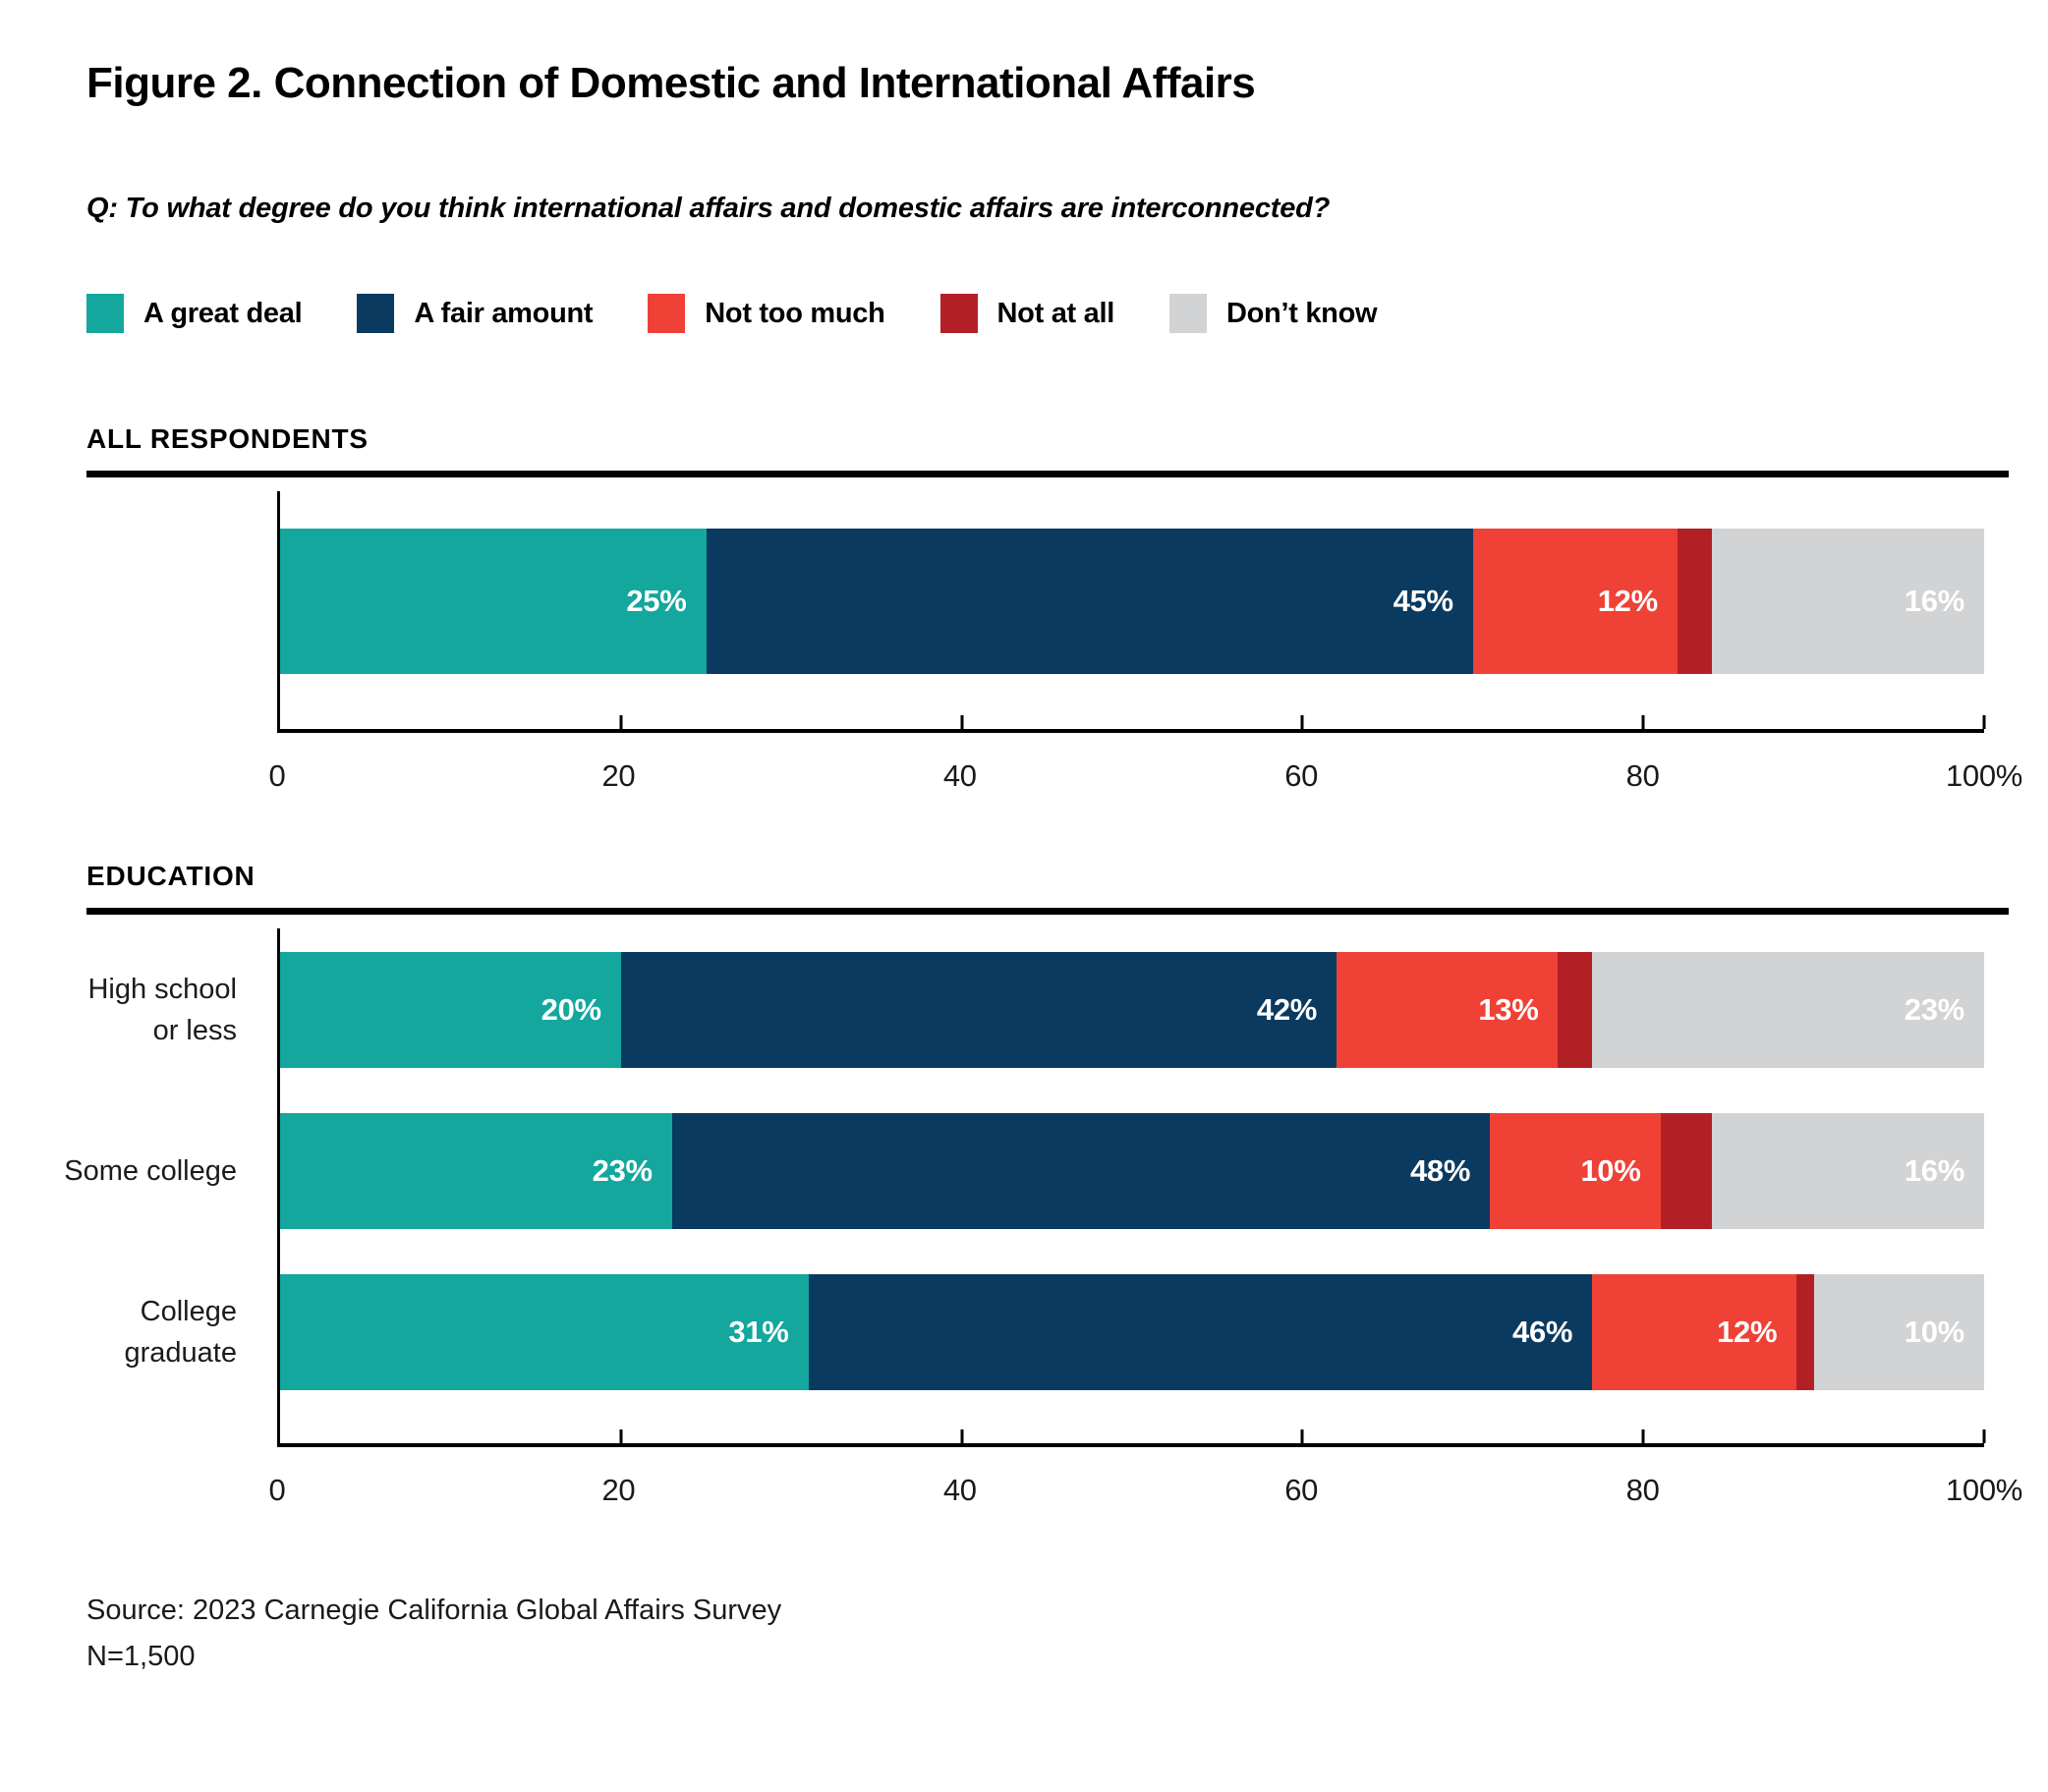 The width and height of the screenshot is (2048, 1792). What do you see at coordinates (493, 601) in the screenshot?
I see `bar-segment-a-great-deal: 25%` at bounding box center [493, 601].